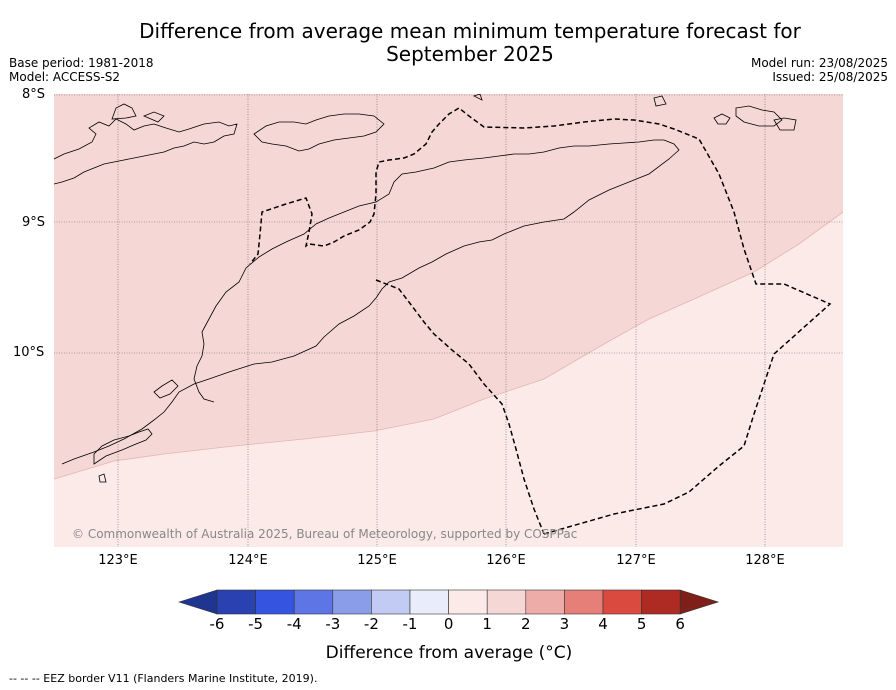 This screenshot has height=690, width=896. Describe the element at coordinates (487, 624) in the screenshot. I see `colorbar-tick-label: 1` at that location.